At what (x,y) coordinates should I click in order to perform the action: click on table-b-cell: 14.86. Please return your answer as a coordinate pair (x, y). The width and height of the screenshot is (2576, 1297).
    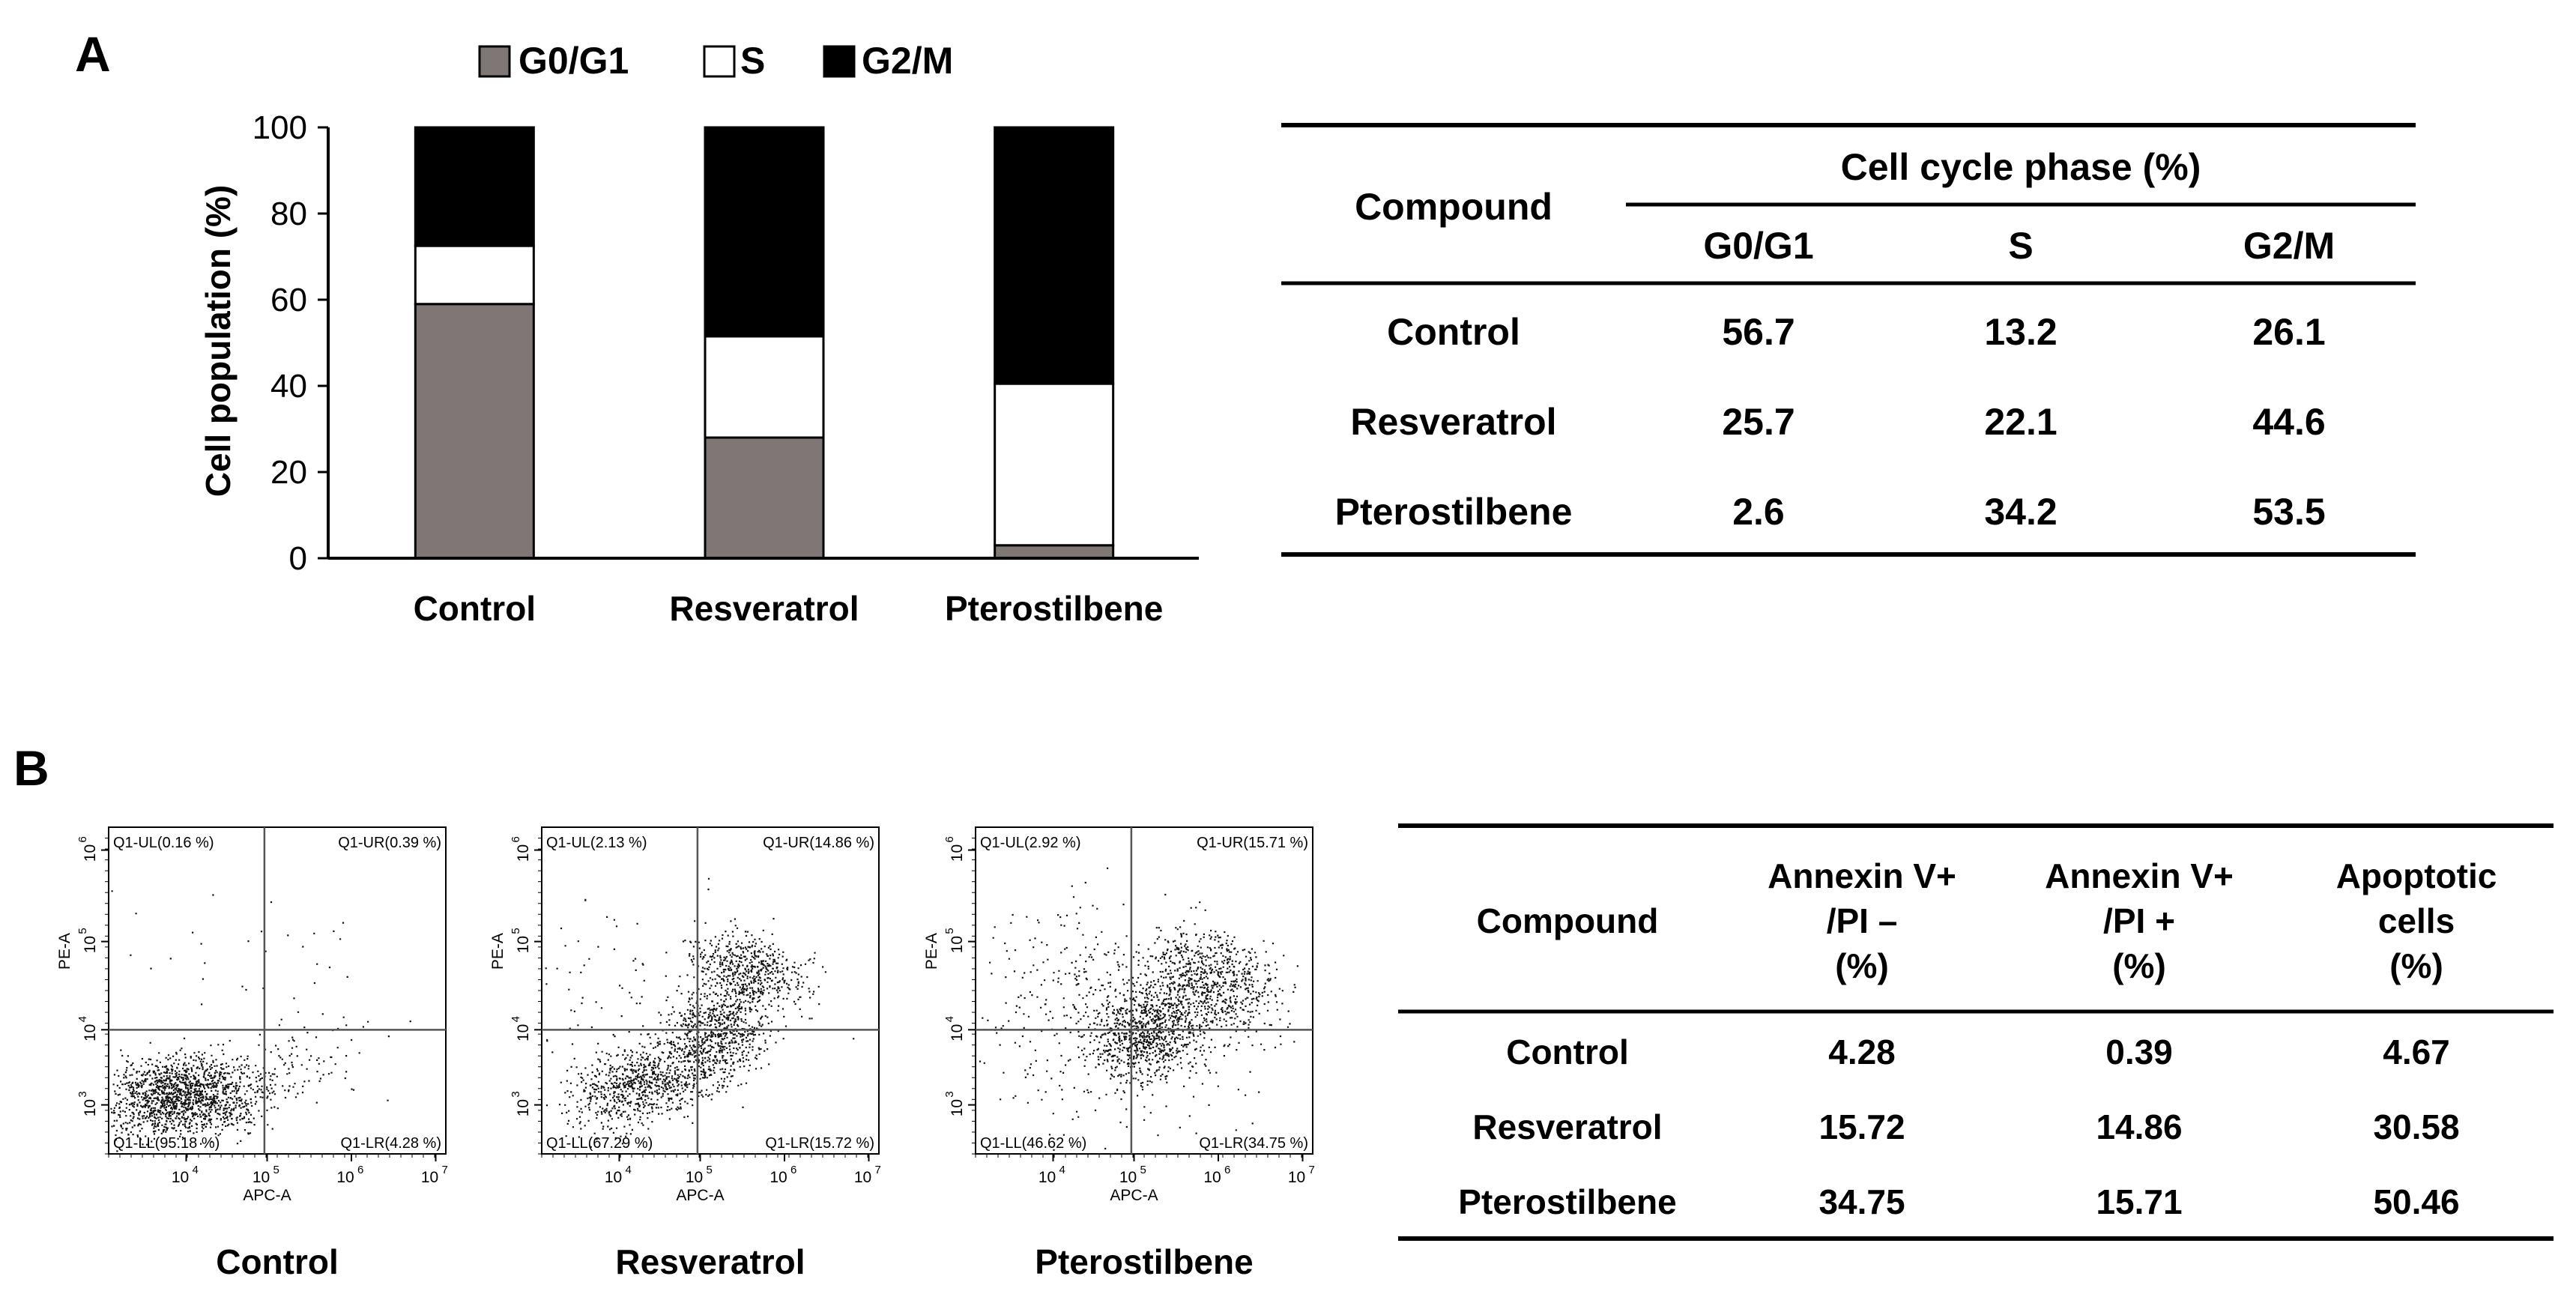
    Looking at the image, I should click on (2139, 1126).